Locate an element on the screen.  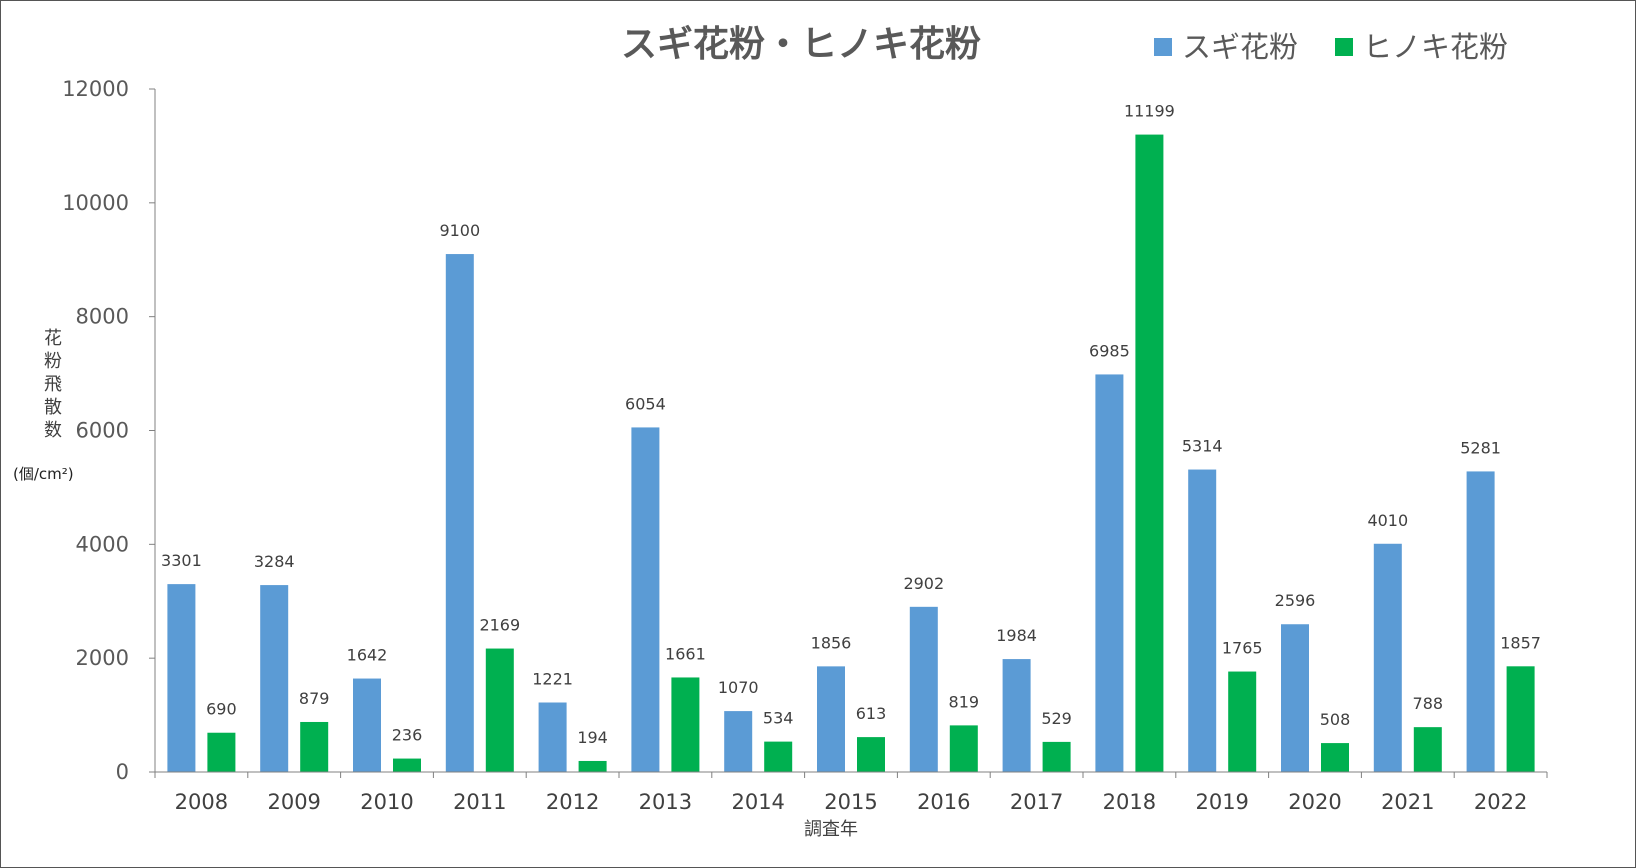
data-label: 1661 is located at coordinates (685, 653).